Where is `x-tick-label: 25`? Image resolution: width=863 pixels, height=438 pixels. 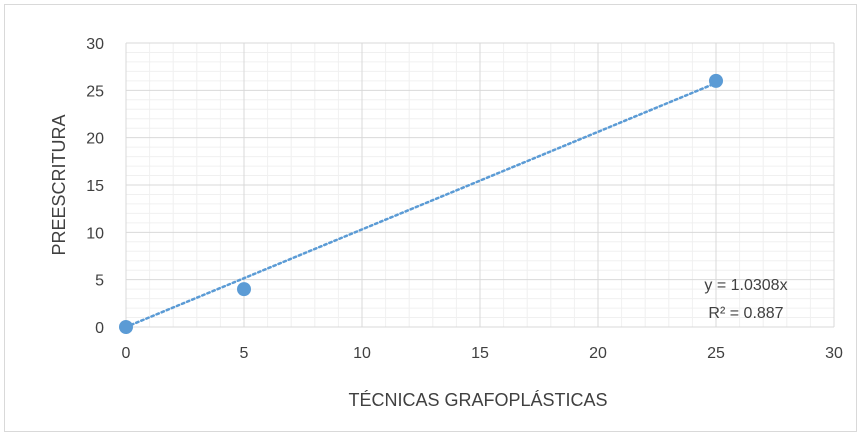 x-tick-label: 25 is located at coordinates (716, 353).